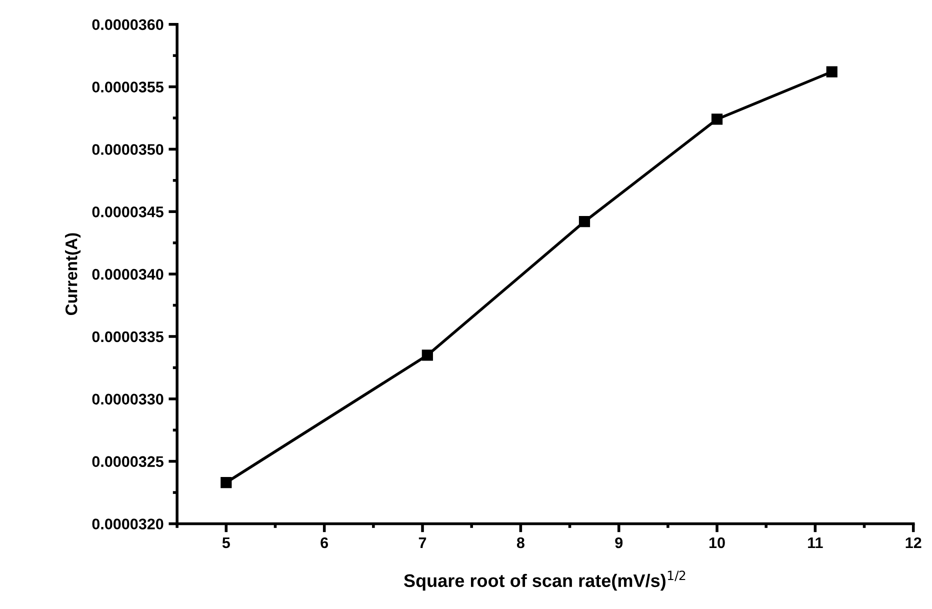 This screenshot has width=932, height=609. What do you see at coordinates (914, 542) in the screenshot?
I see `x-tick-label: 12` at bounding box center [914, 542].